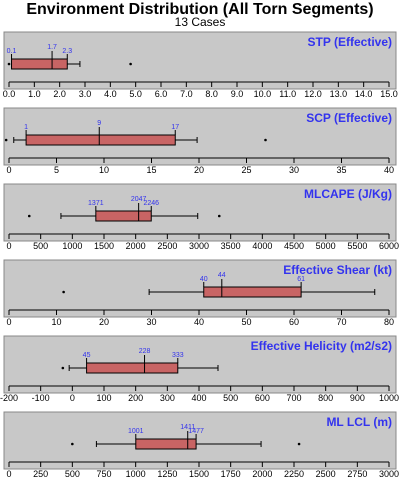 Image resolution: width=400 pixels, height=500 pixels. Describe the element at coordinates (211, 94) in the screenshot. I see `x-tick-label: 8.0` at that location.